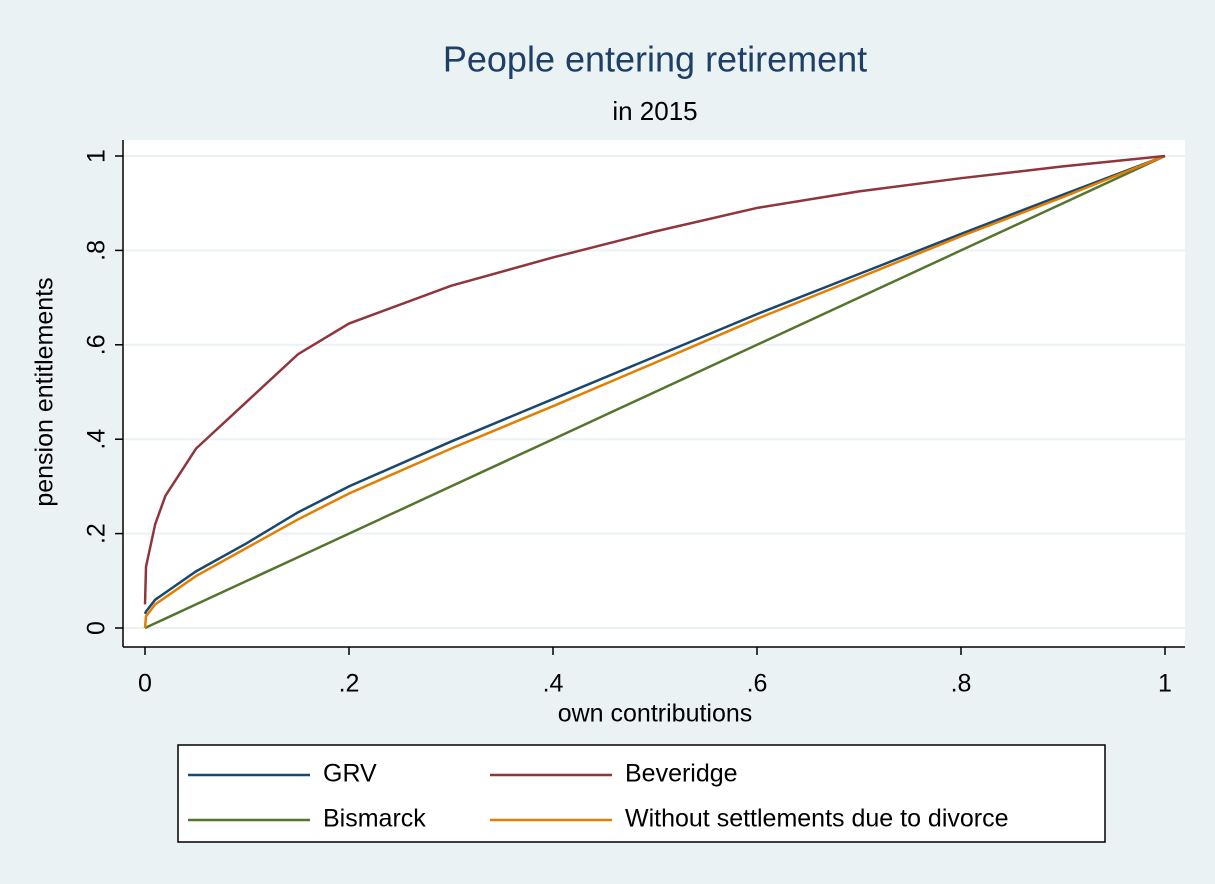 This screenshot has width=1215, height=884. Describe the element at coordinates (1165, 684) in the screenshot. I see `x-tick-label: 1` at that location.